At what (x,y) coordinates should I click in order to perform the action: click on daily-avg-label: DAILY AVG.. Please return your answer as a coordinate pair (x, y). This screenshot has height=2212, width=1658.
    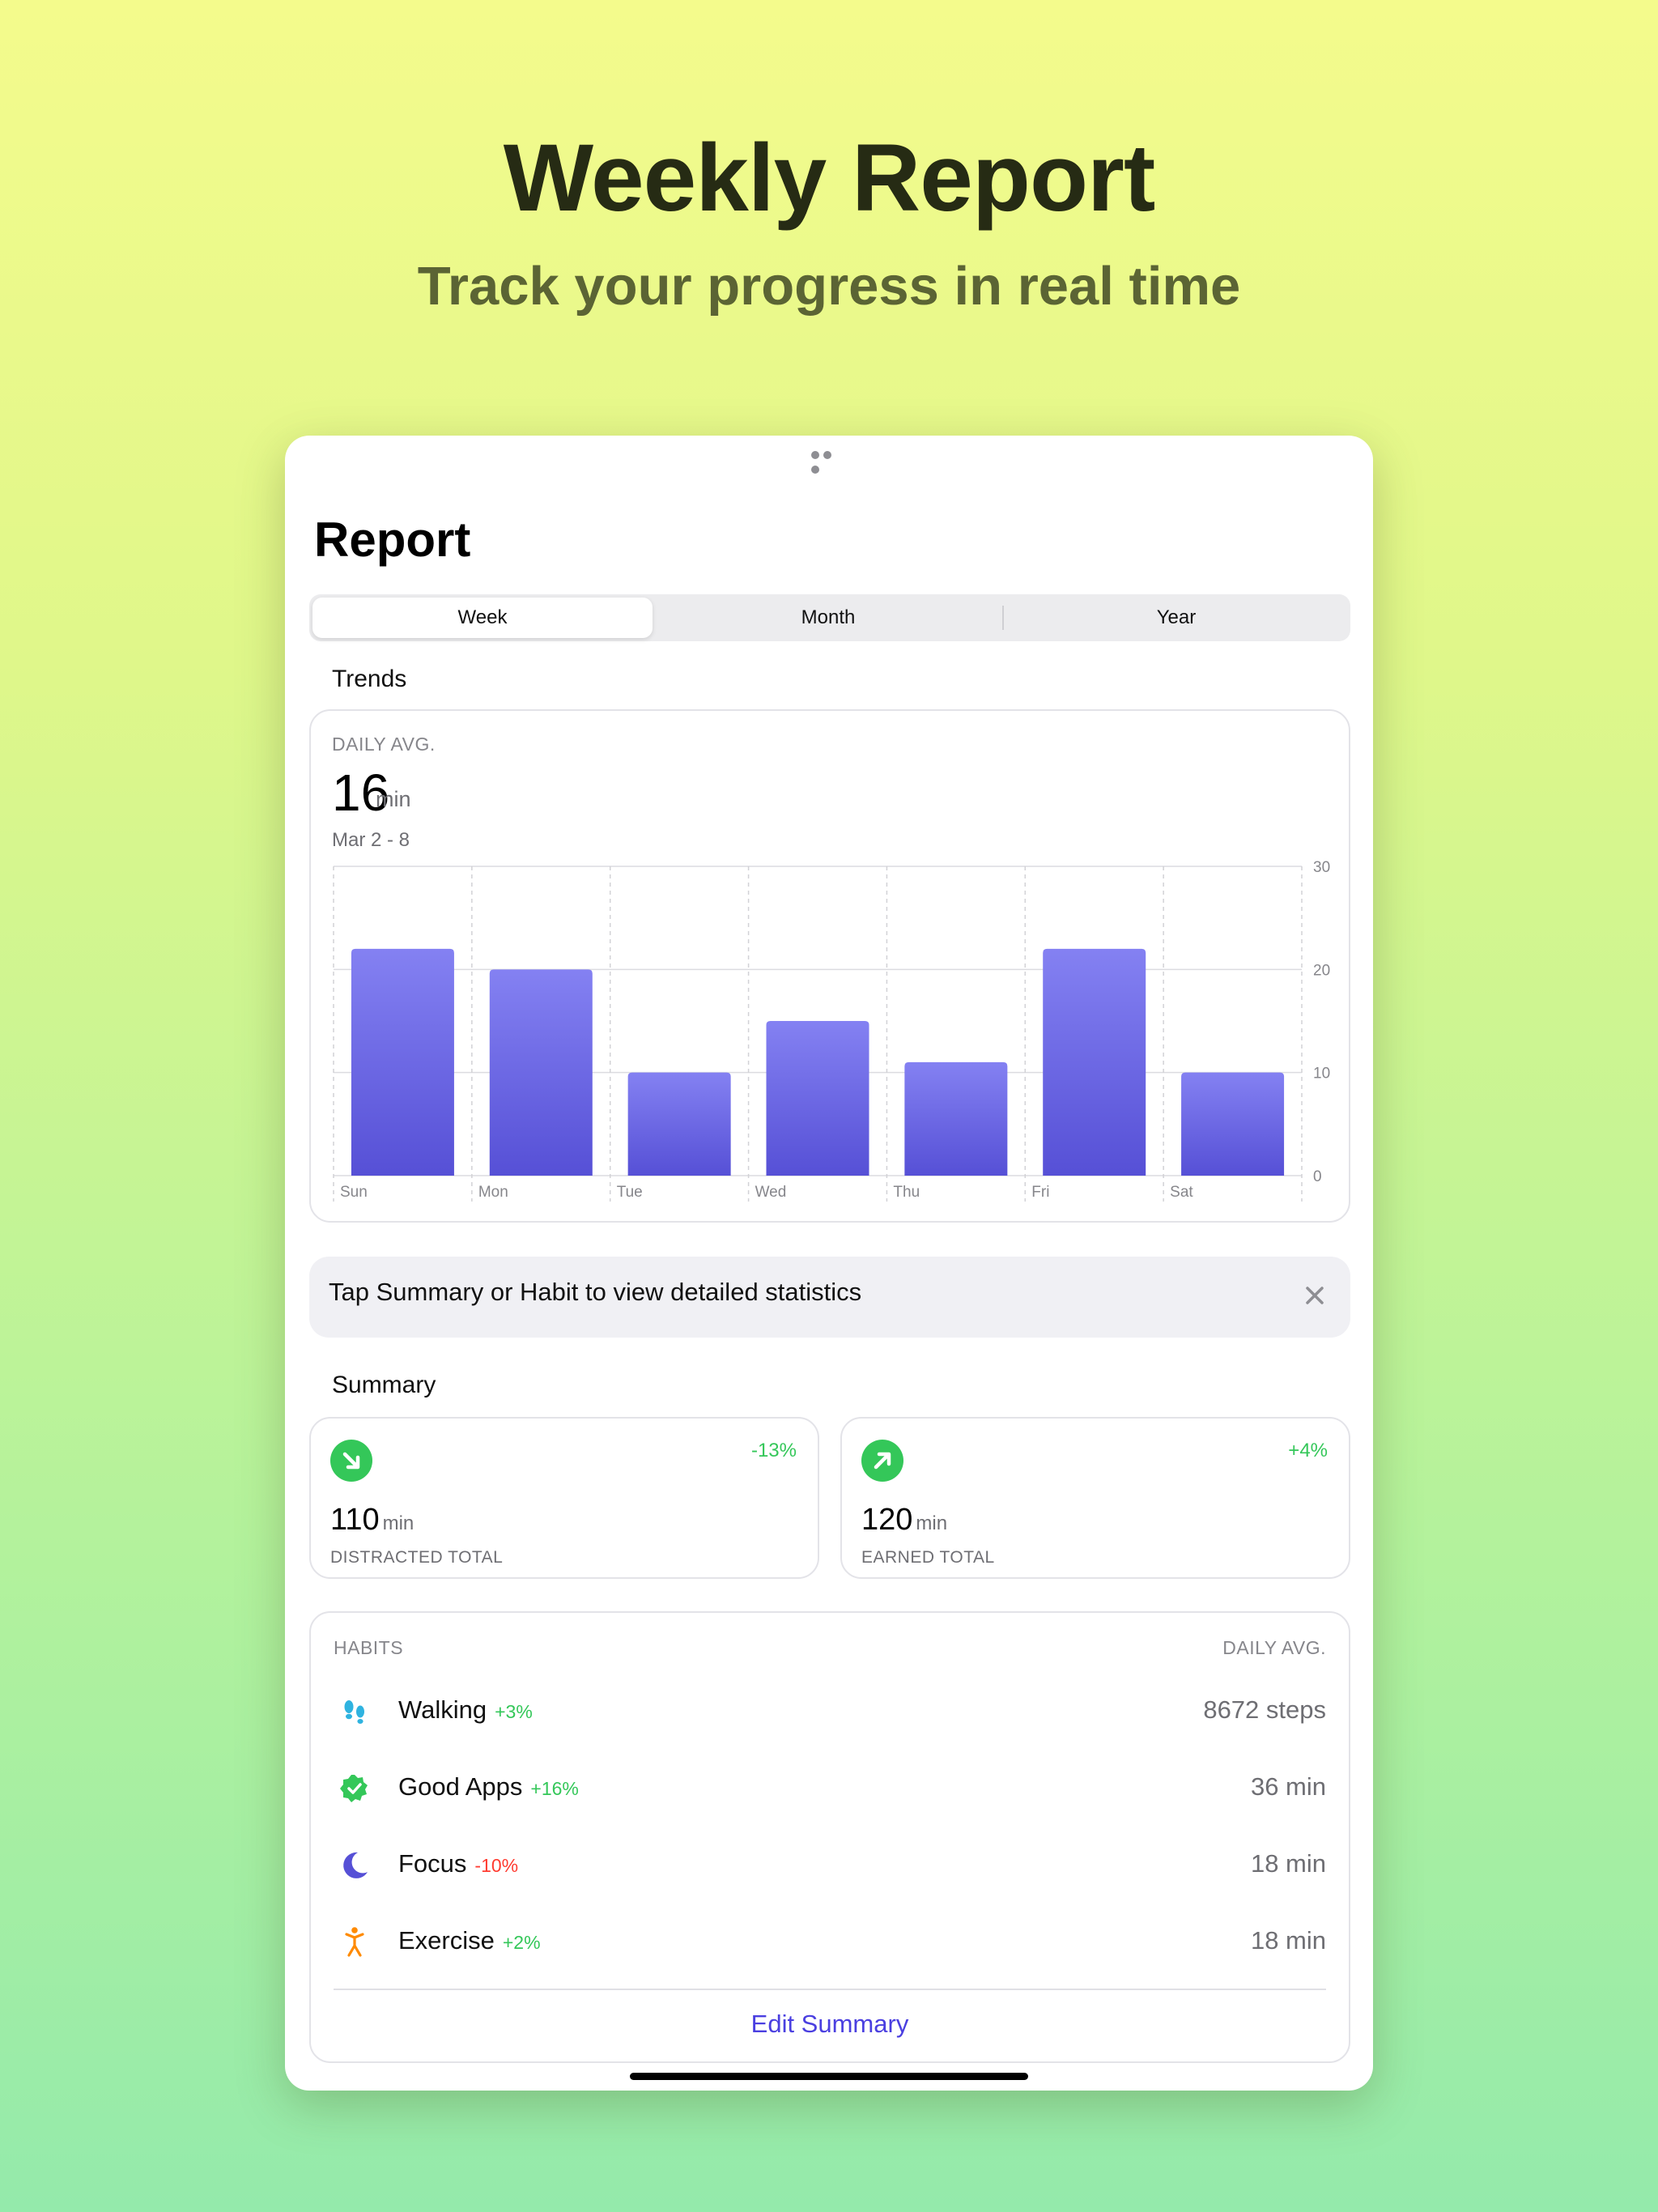
    Looking at the image, I should click on (384, 745).